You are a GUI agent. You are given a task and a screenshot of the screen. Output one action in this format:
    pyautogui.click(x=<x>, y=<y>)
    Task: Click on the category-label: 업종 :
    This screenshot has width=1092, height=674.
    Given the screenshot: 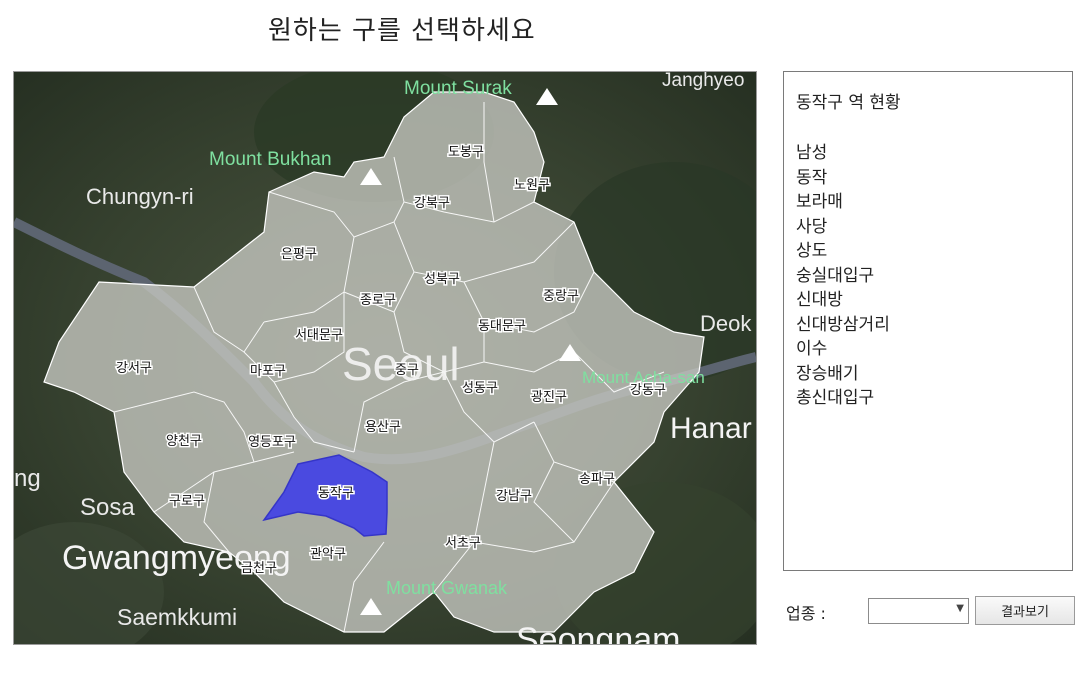 What is the action you would take?
    pyautogui.click(x=806, y=613)
    